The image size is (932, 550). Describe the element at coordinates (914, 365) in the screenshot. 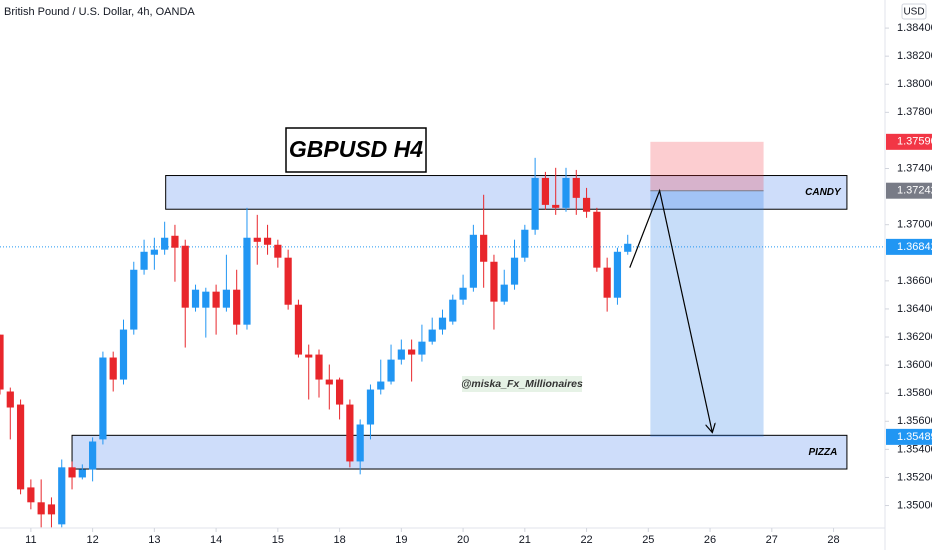

I see `y-tick-label: 1.36000` at that location.